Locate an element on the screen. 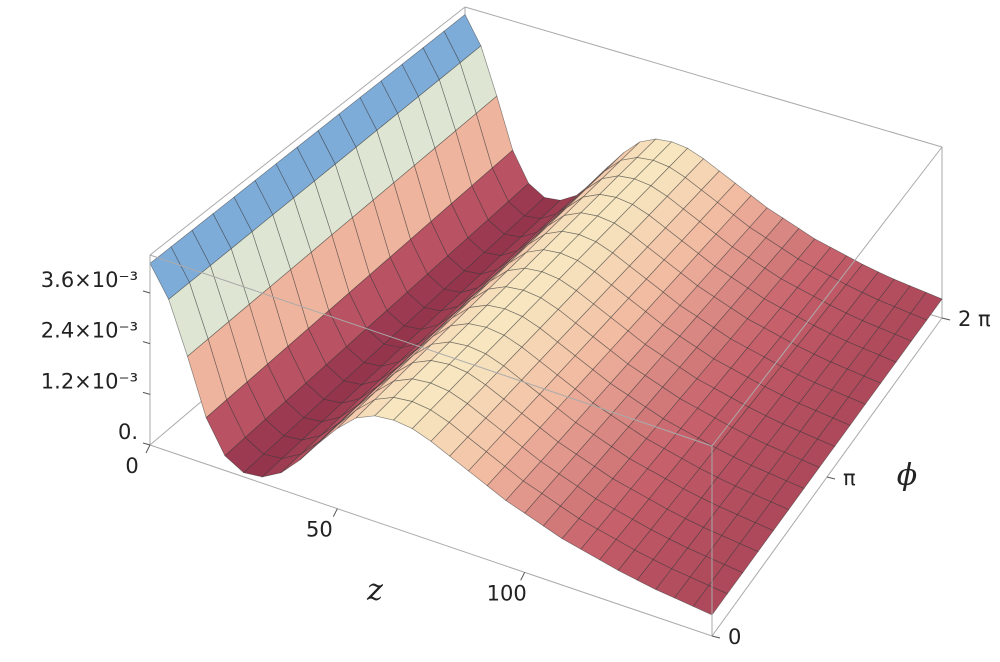 This screenshot has width=1000, height=662. y-axis-label: ϕ is located at coordinates (907, 475).